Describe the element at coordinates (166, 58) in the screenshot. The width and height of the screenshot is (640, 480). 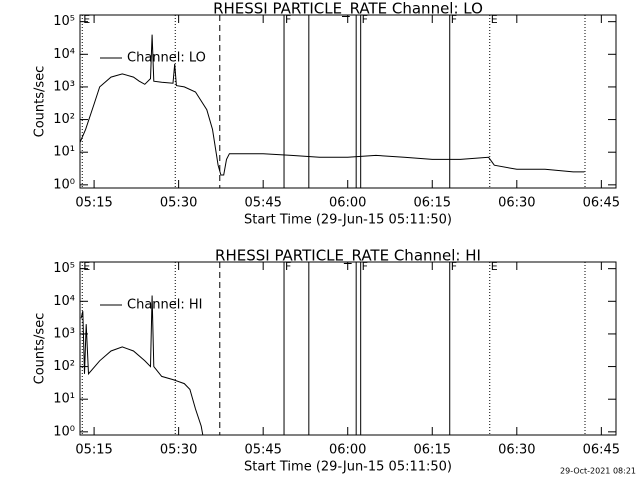
I see `legend-label: Channel: LO` at that location.